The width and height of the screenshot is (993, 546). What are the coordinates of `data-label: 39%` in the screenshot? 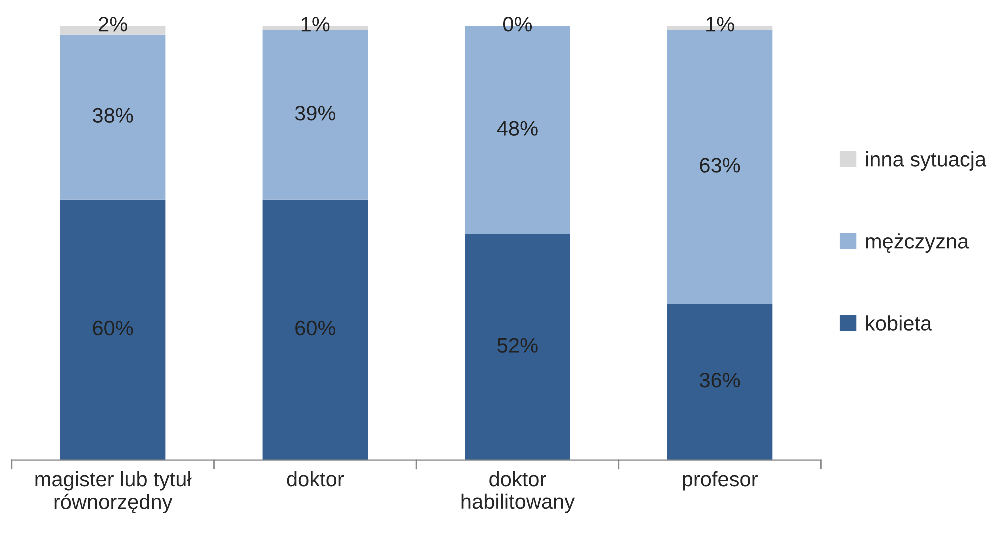 It's located at (315, 113).